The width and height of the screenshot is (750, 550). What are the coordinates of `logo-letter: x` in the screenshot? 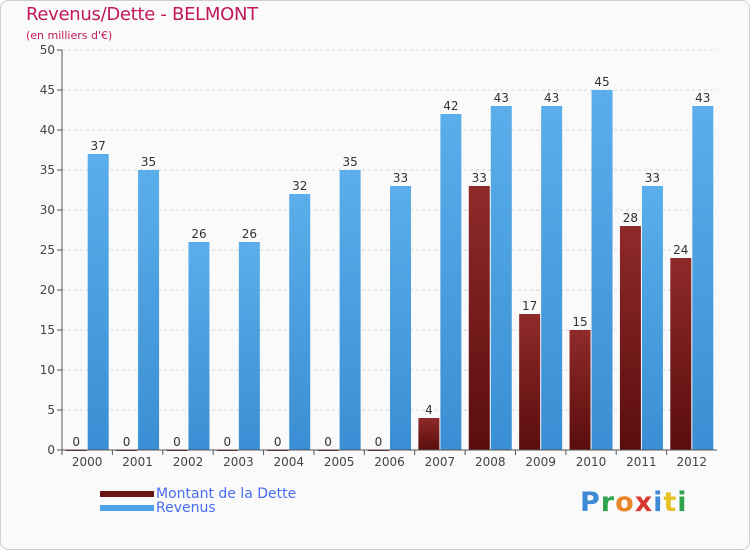 It's located at (644, 502).